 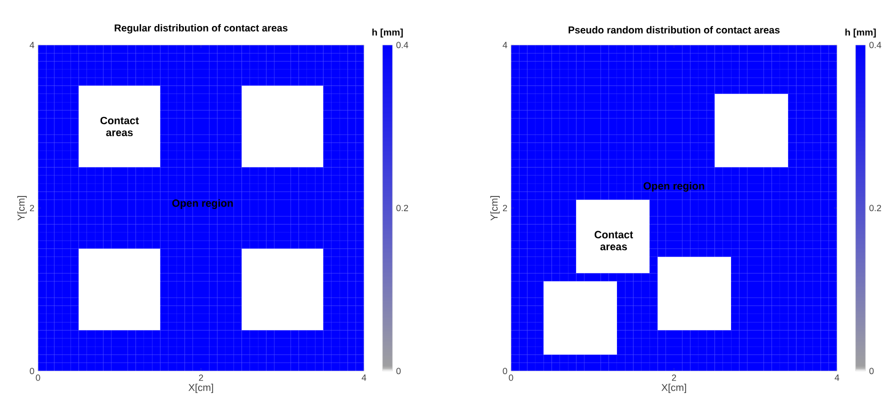 What do you see at coordinates (674, 30) in the screenshot?
I see `chart-title: Pseudo random distribution of contact areas` at bounding box center [674, 30].